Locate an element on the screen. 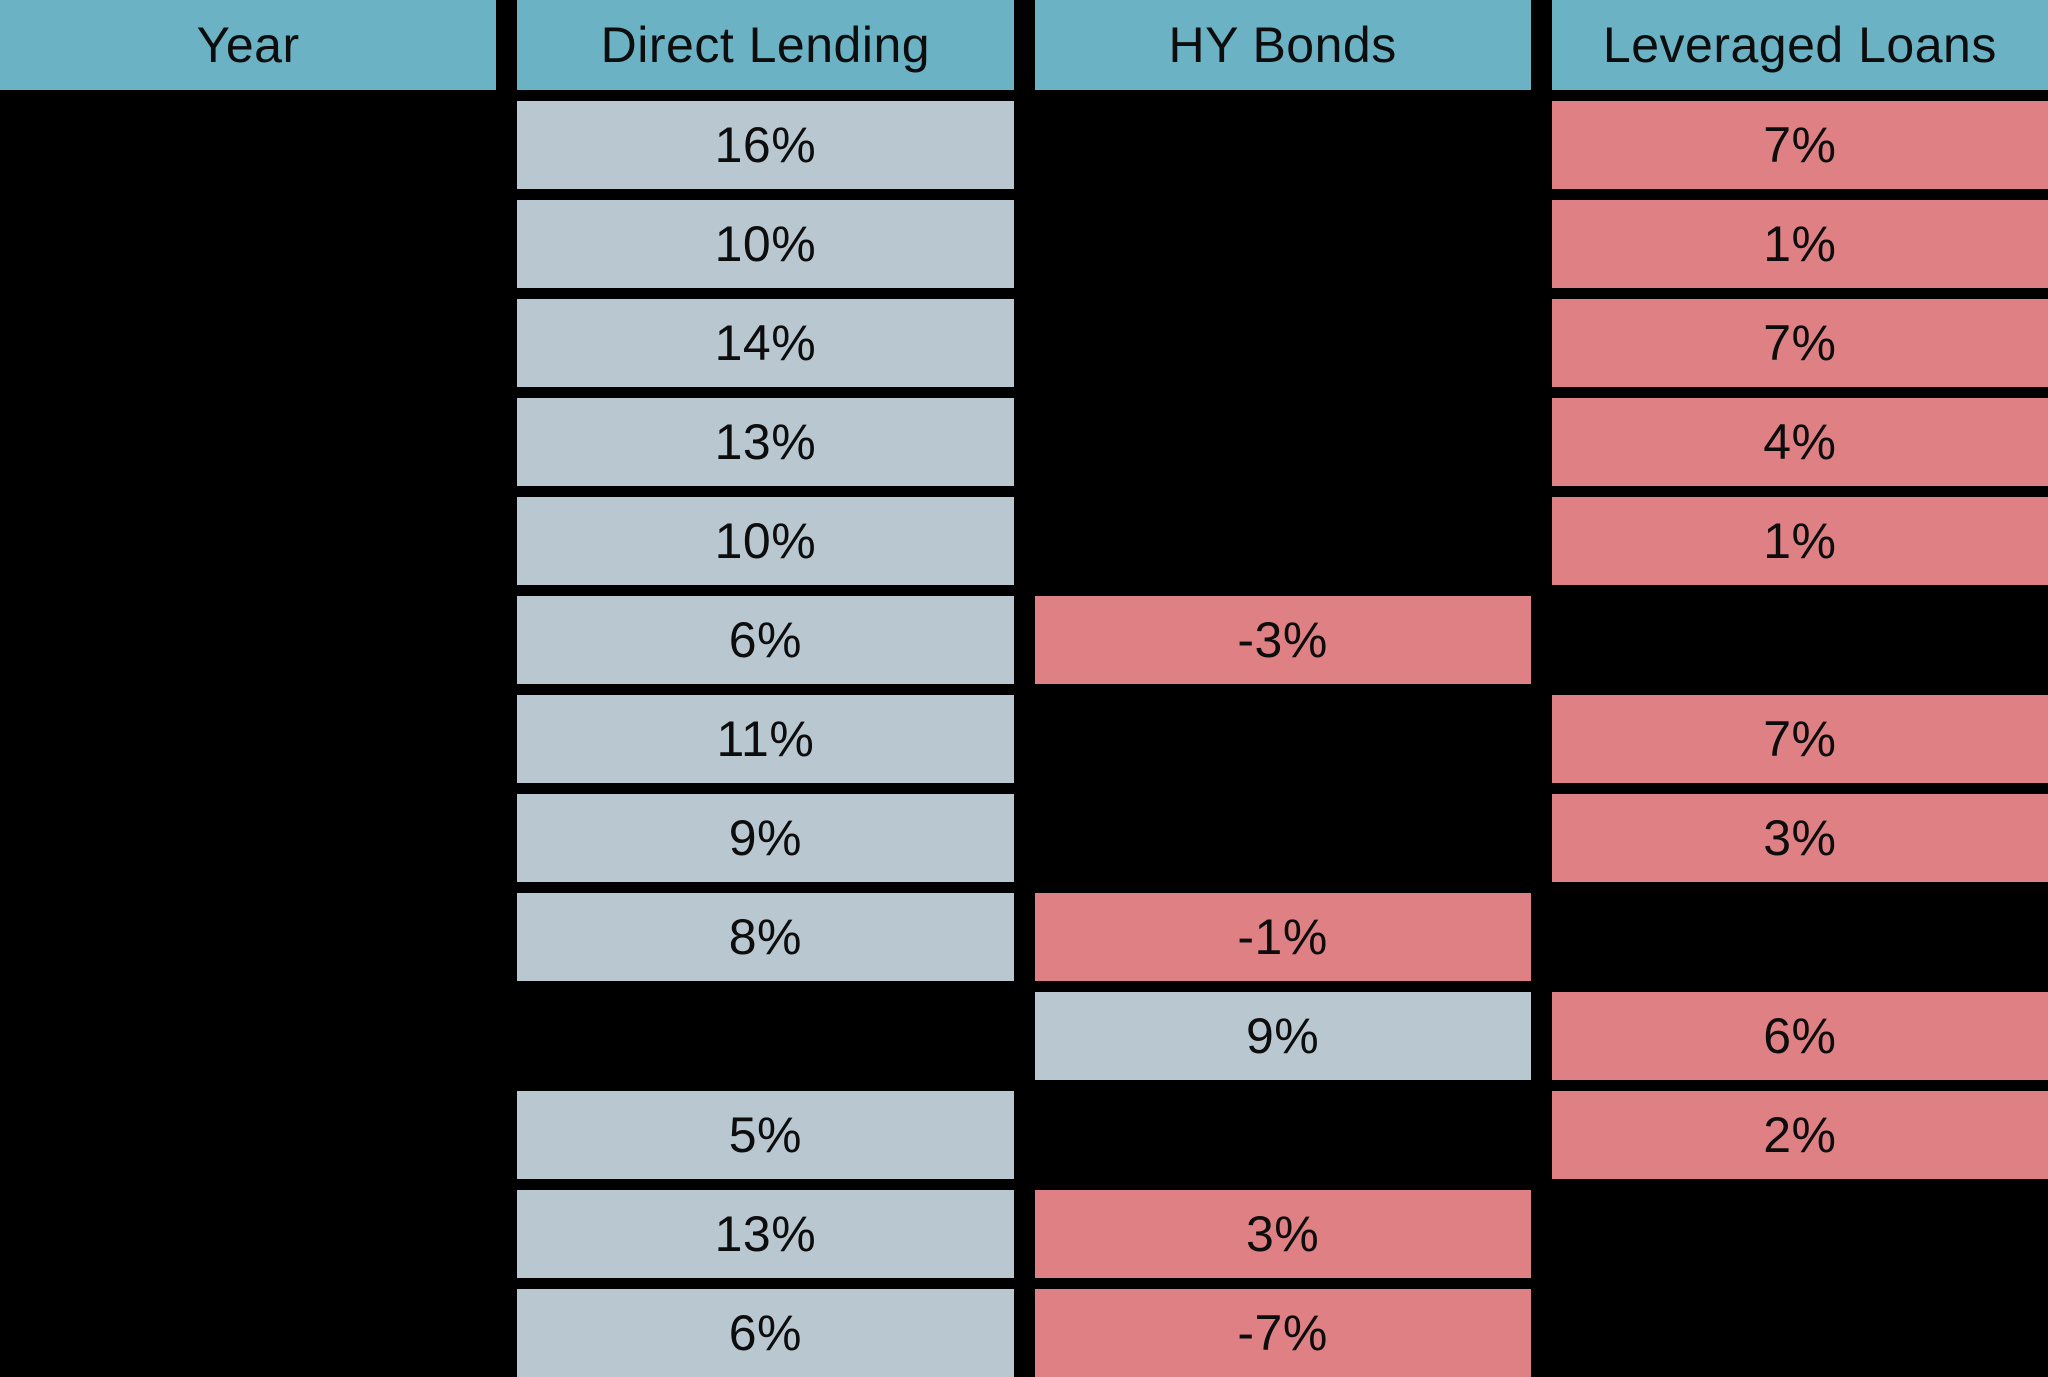 Image resolution: width=2048 pixels, height=1377 pixels. cell-r11-leveraged-loans: 2% is located at coordinates (1799, 1135).